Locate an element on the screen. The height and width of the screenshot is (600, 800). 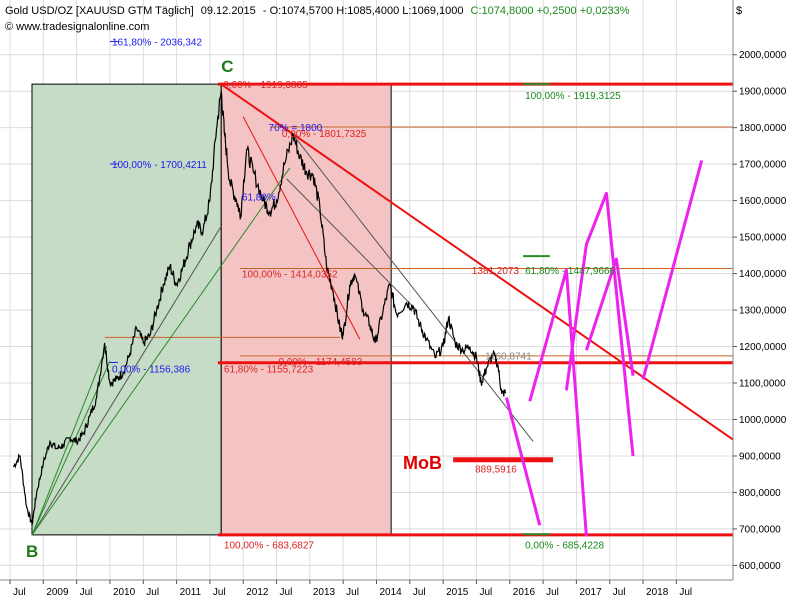
header-date: 09.12.2015 is located at coordinates (228, 11).